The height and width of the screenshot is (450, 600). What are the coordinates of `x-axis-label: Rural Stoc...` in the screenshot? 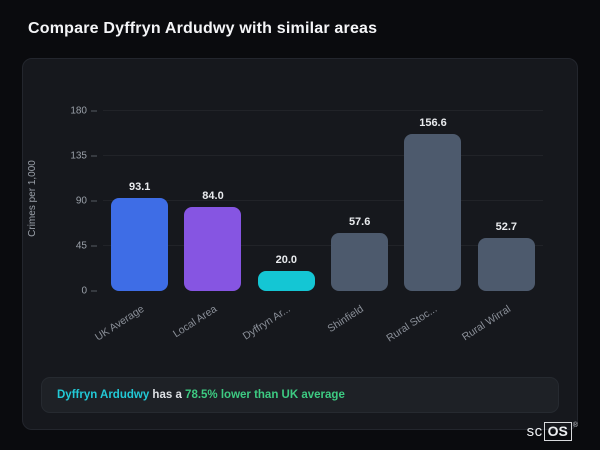 It's located at (412, 324).